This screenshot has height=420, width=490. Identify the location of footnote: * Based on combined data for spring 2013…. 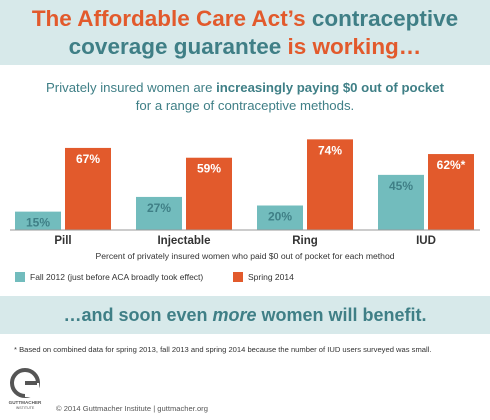
(223, 349).